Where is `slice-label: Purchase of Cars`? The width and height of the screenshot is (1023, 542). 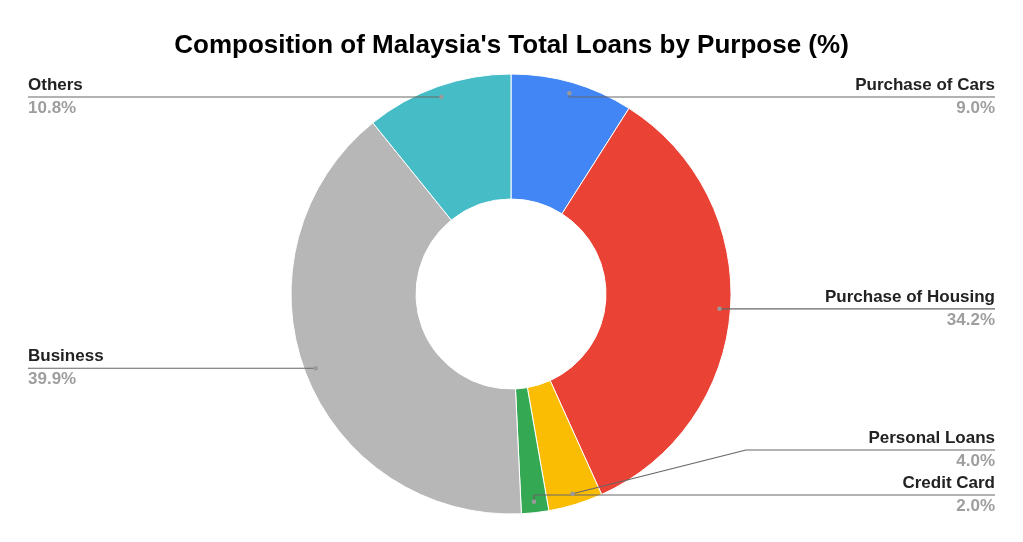 slice-label: Purchase of Cars is located at coordinates (925, 84).